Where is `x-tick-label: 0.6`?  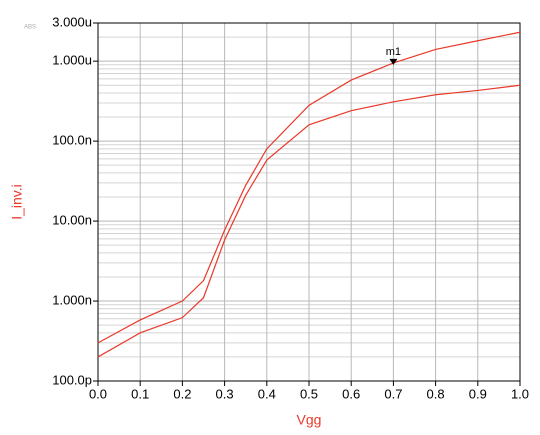
x-tick-label: 0.6 is located at coordinates (351, 393).